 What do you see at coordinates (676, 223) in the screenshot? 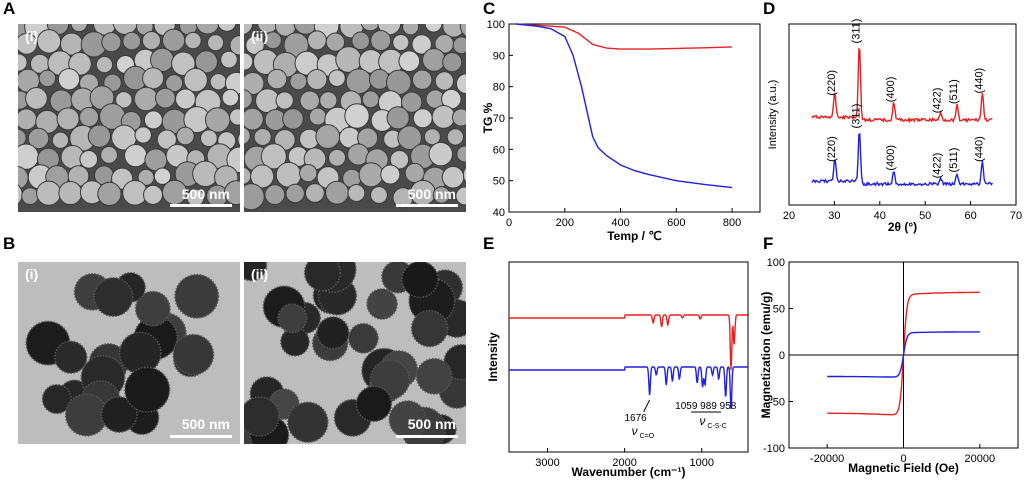
I see `tga-xtick-label: 600` at bounding box center [676, 223].